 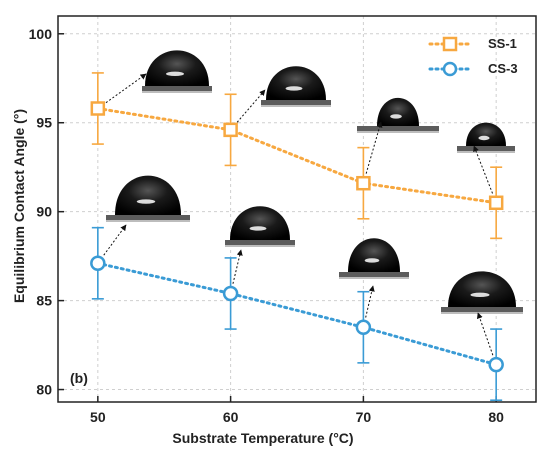 What do you see at coordinates (503, 68) in the screenshot?
I see `legend-label-cs-3: CS-3` at bounding box center [503, 68].